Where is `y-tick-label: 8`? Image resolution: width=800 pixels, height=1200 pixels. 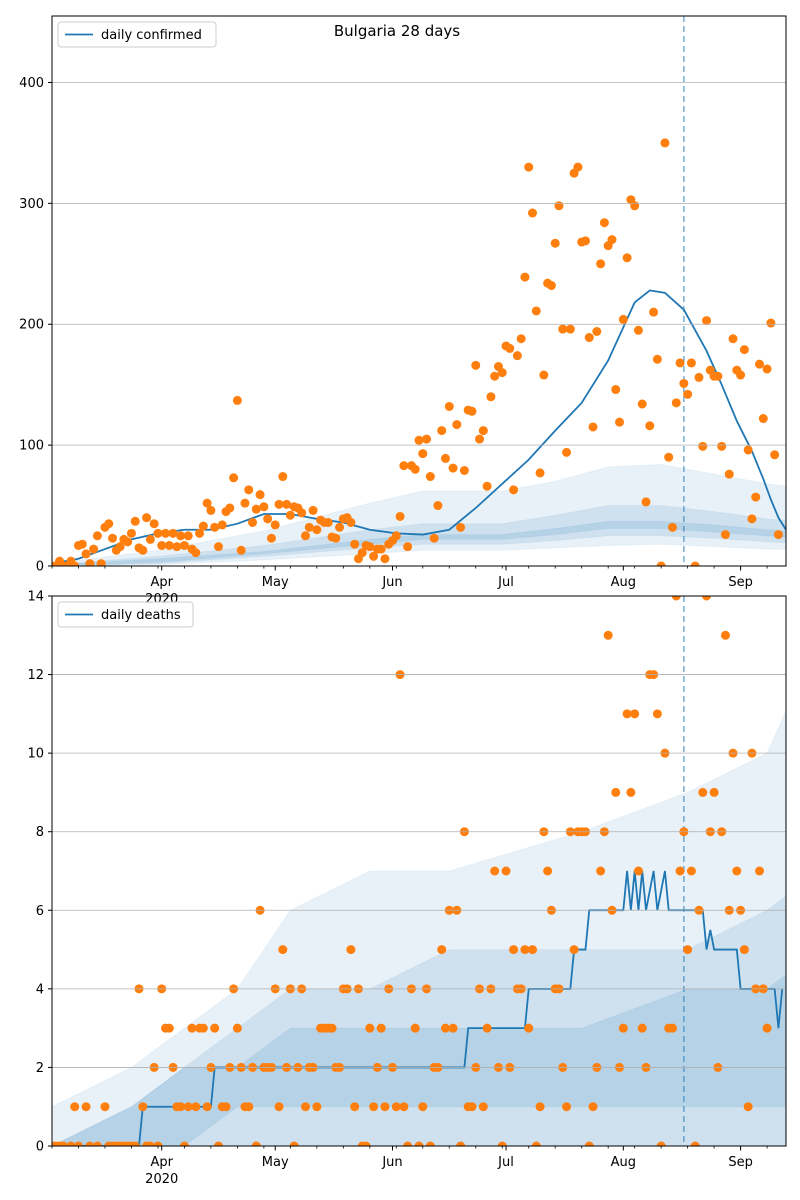 y-tick-label: 8 is located at coordinates (40, 832).